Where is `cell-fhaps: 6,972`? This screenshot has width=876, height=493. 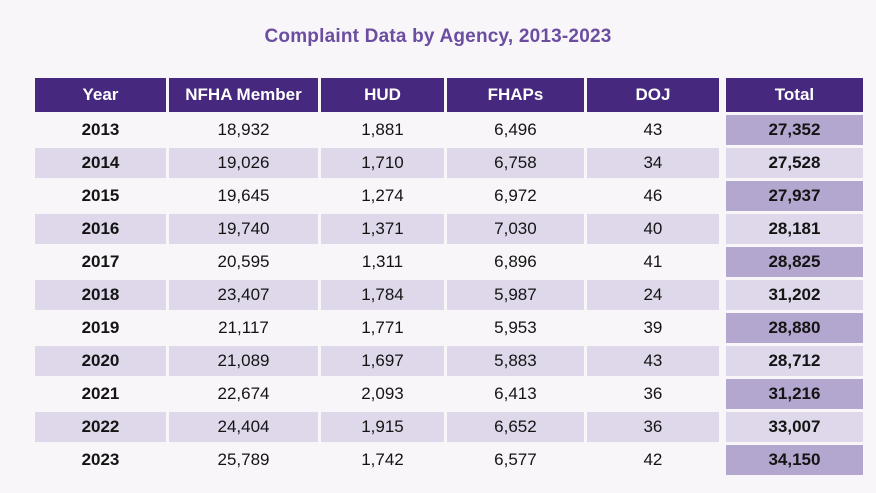 cell-fhaps: 6,972 is located at coordinates (515, 195).